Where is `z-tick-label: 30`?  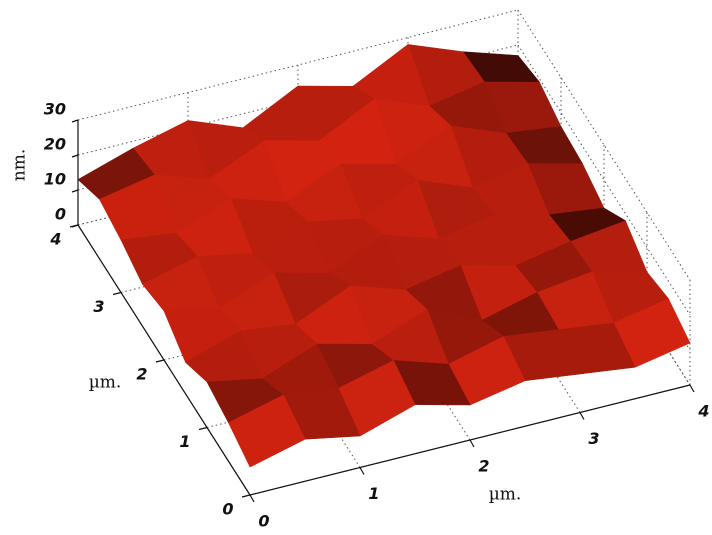 z-tick-label: 30 is located at coordinates (55, 109).